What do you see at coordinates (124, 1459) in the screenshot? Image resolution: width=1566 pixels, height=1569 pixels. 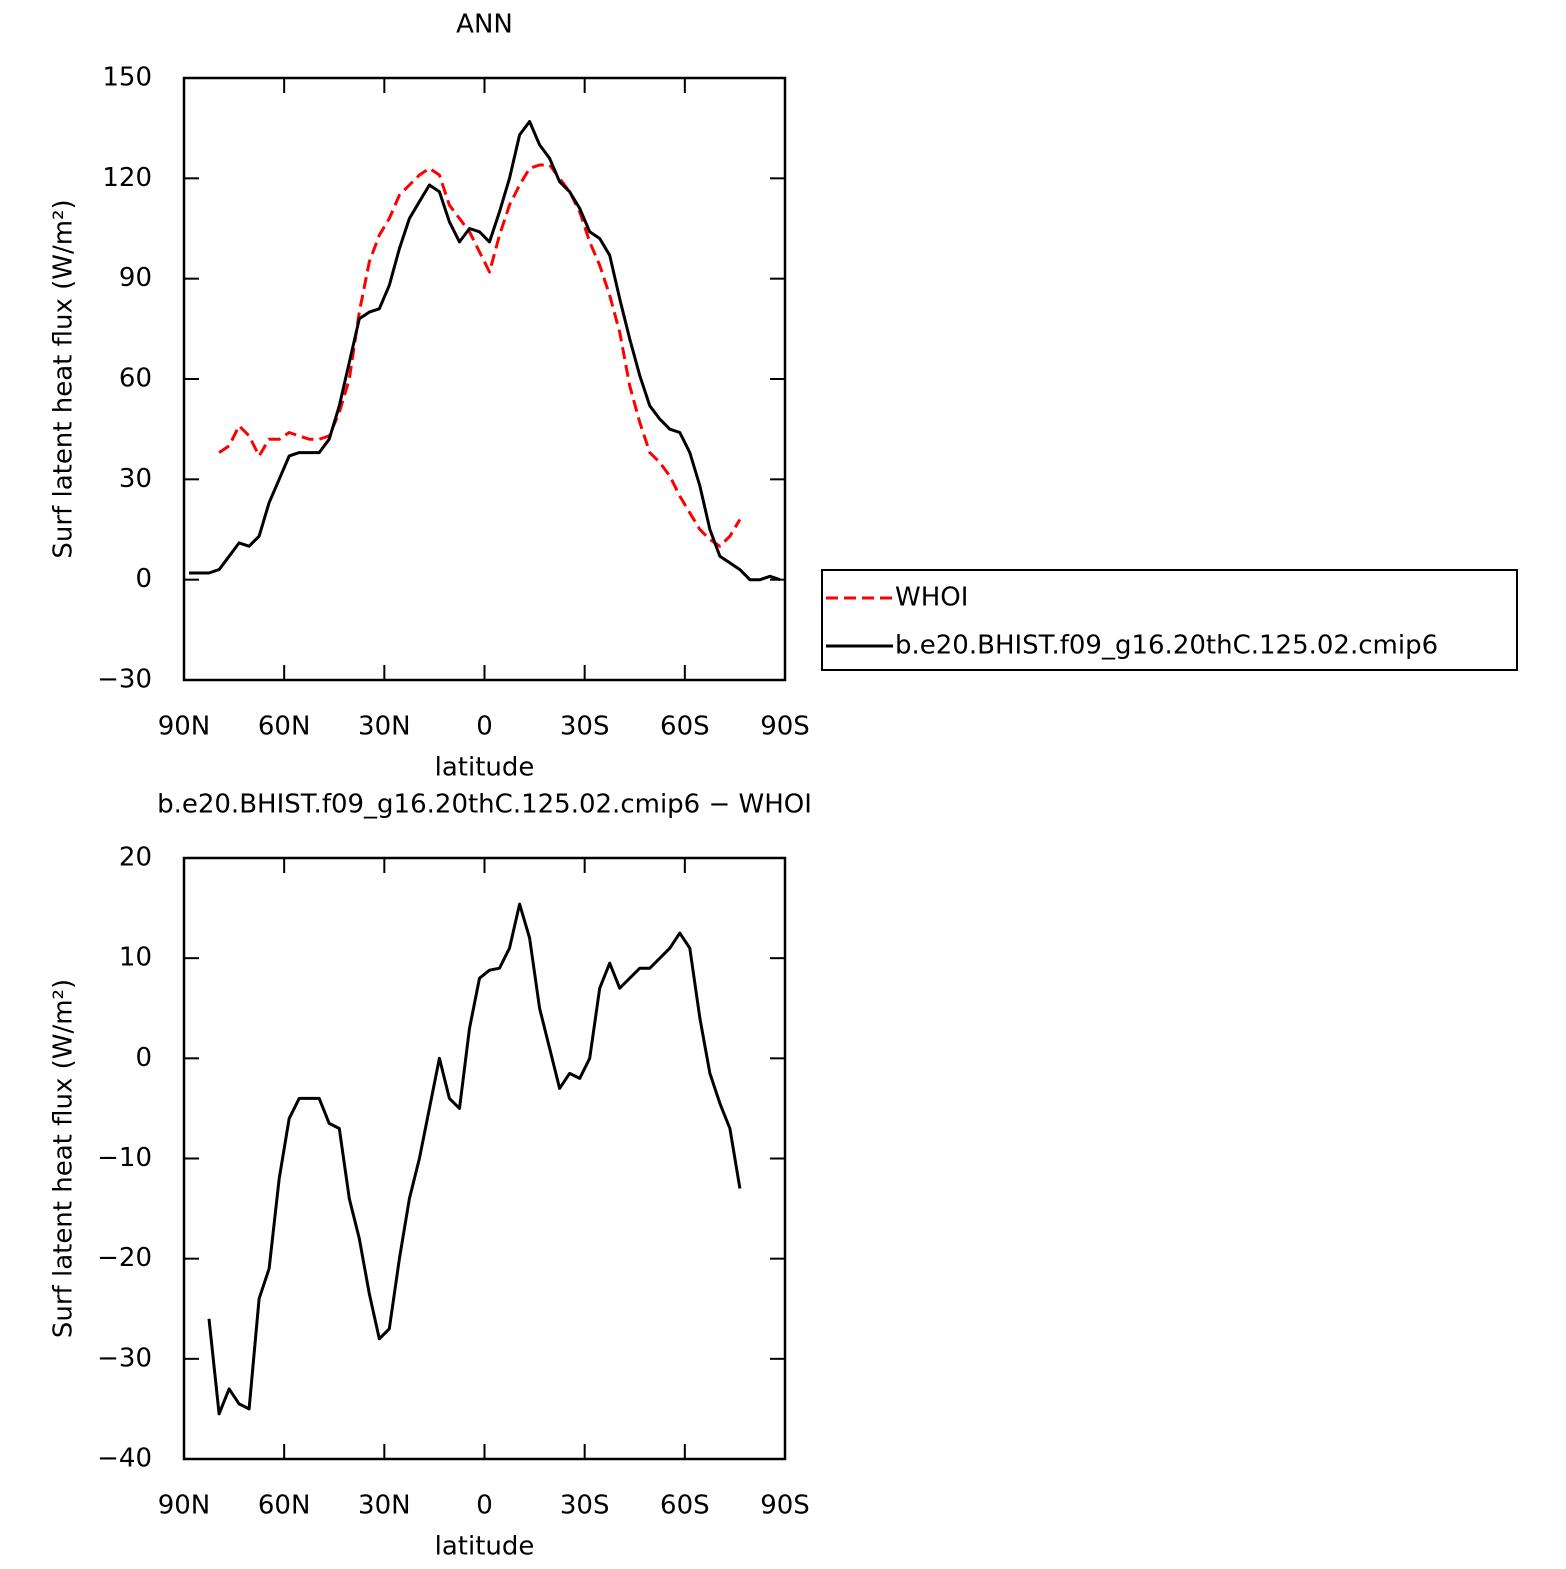 I see `y-tick-label: −40` at bounding box center [124, 1459].